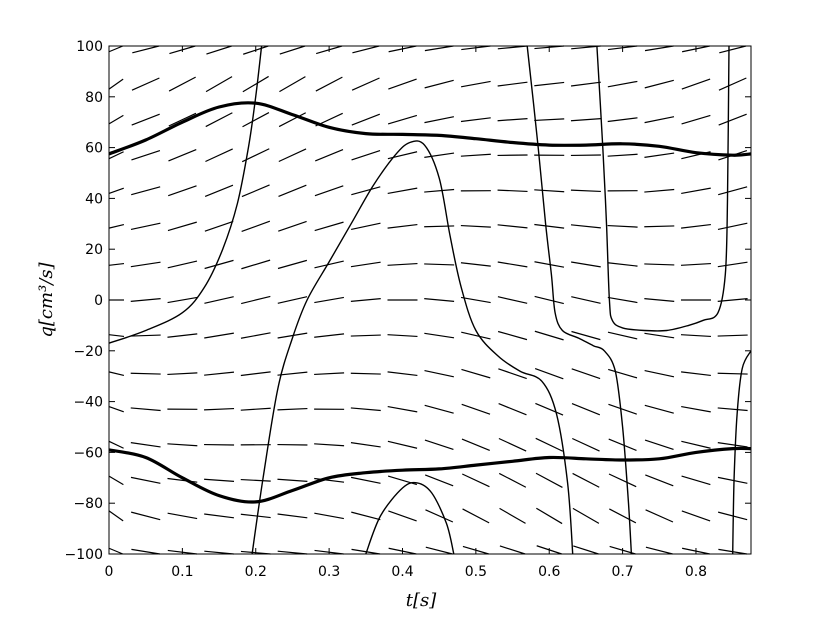 The height and width of the screenshot is (625, 830). I want to click on x-tick-label: 0.2, so click(256, 572).